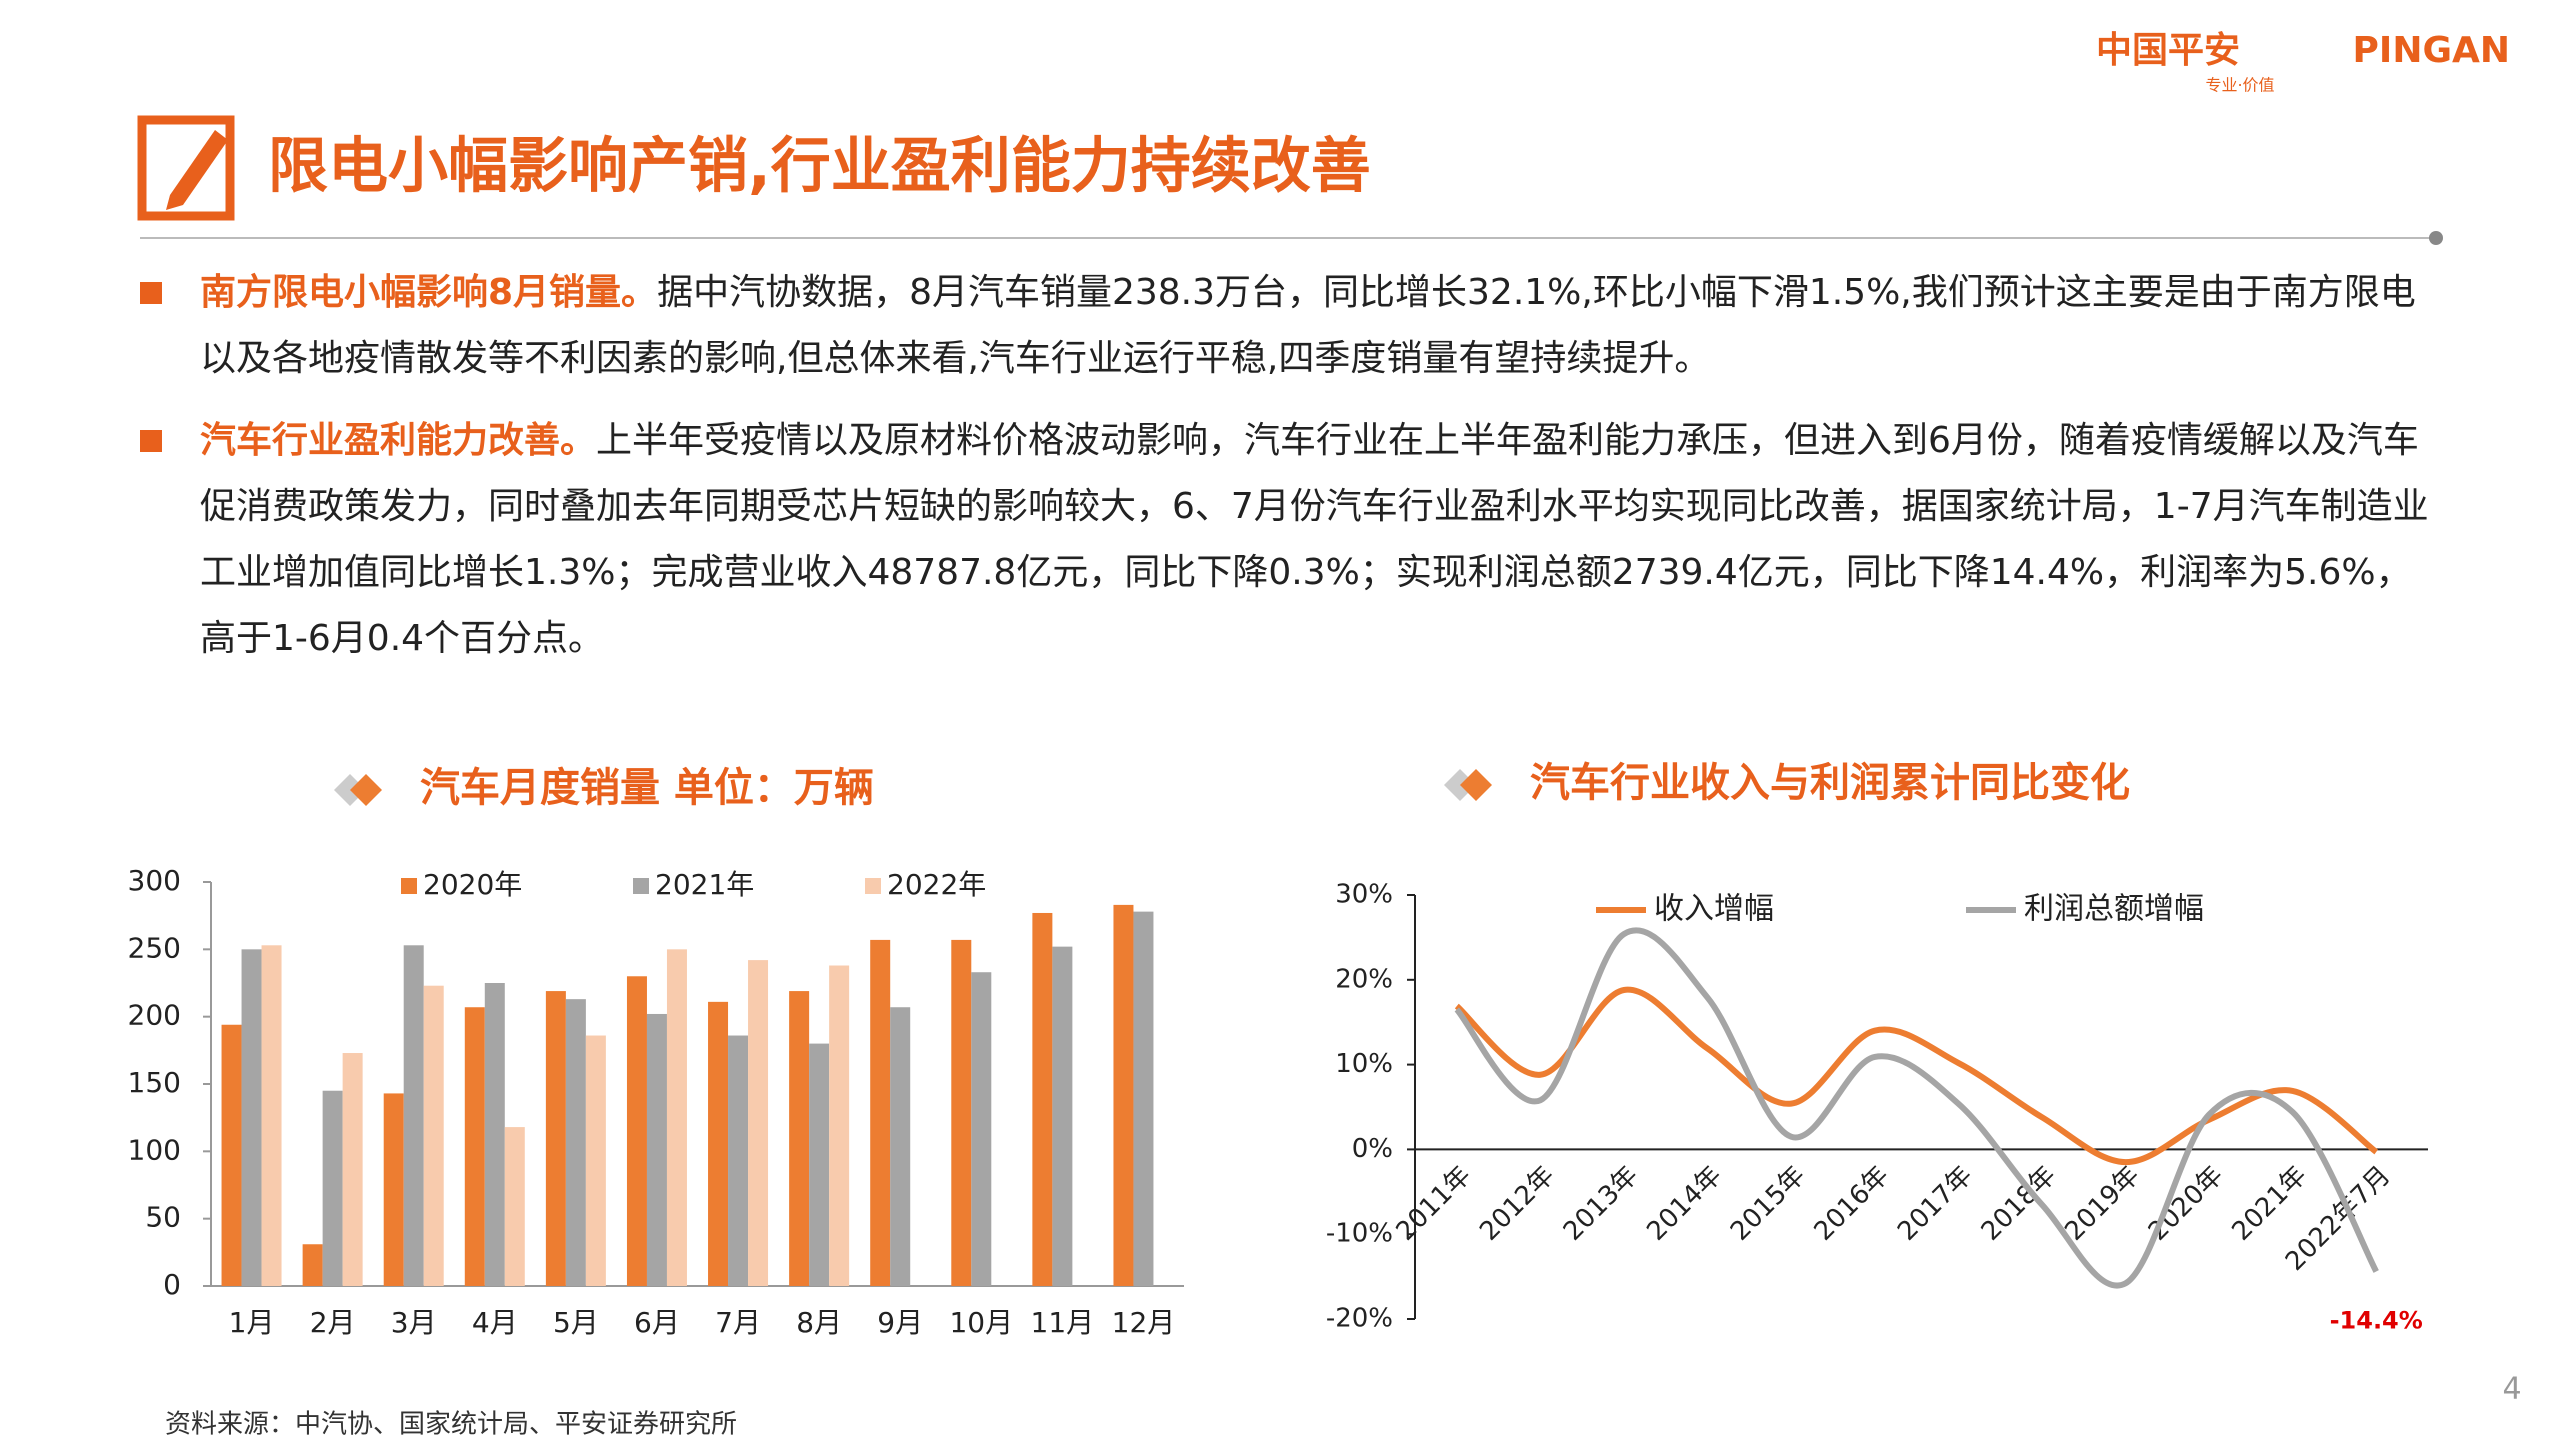 This screenshot has width=2559, height=1439. I want to click on y-tick-label: 200, so click(154, 1015).